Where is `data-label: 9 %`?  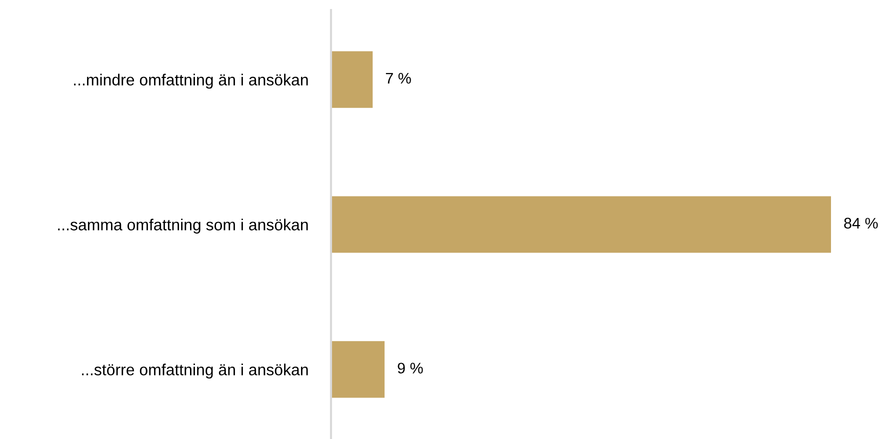 data-label: 9 % is located at coordinates (410, 368).